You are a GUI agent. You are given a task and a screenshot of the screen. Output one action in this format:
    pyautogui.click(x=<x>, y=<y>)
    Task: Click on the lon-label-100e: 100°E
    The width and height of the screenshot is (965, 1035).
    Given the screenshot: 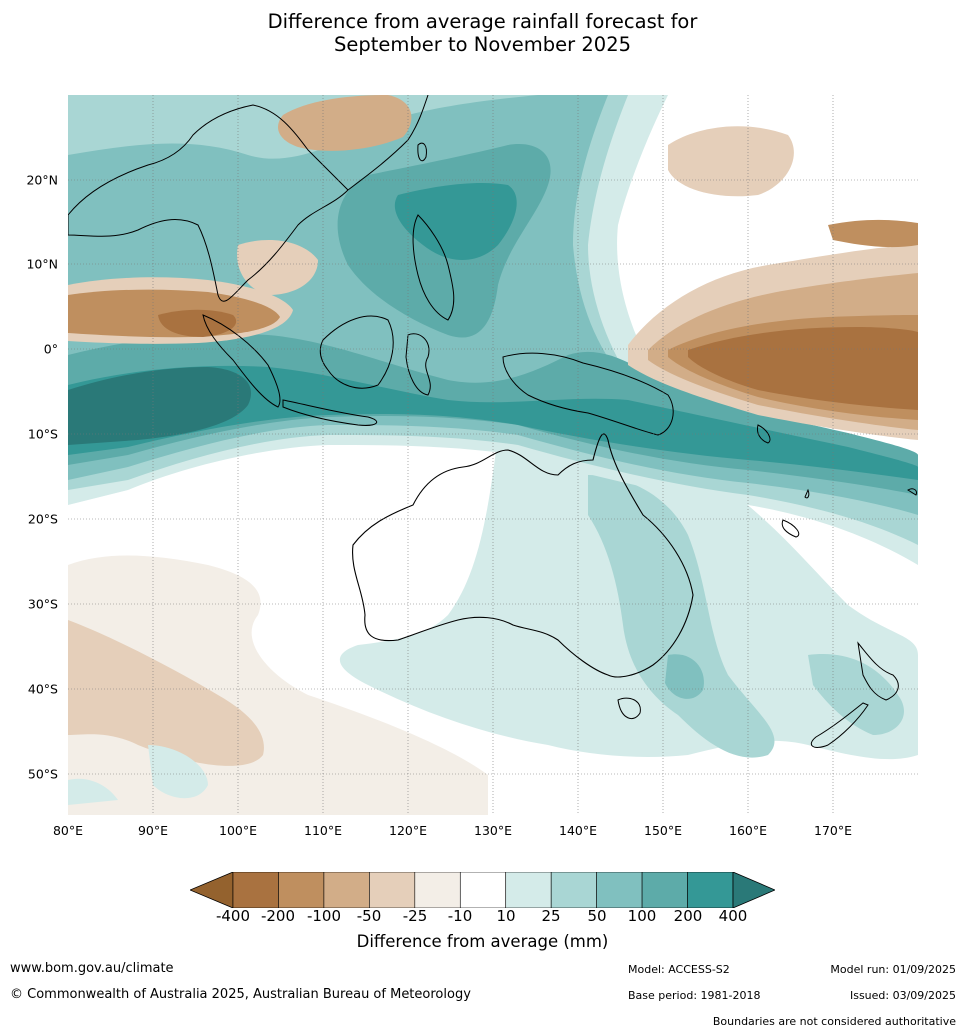 What is the action you would take?
    pyautogui.click(x=238, y=830)
    